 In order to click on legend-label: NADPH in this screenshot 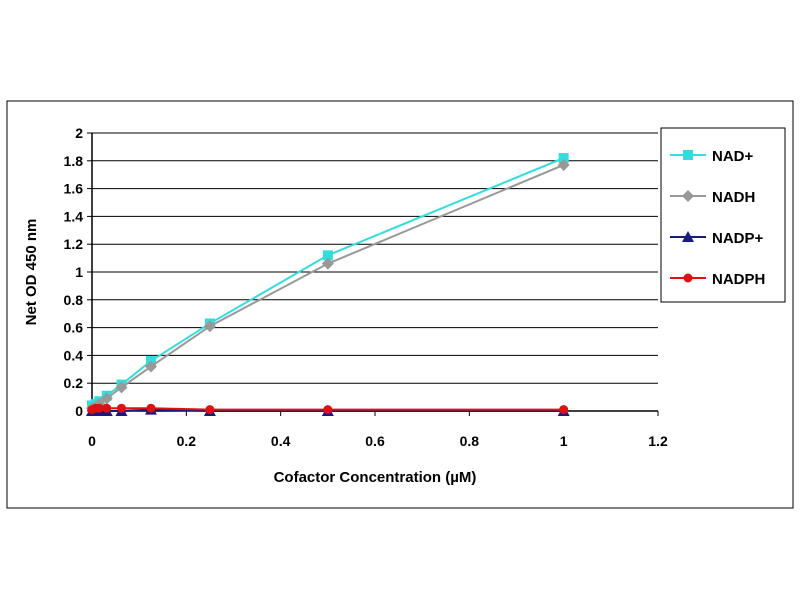, I will do `click(738, 279)`.